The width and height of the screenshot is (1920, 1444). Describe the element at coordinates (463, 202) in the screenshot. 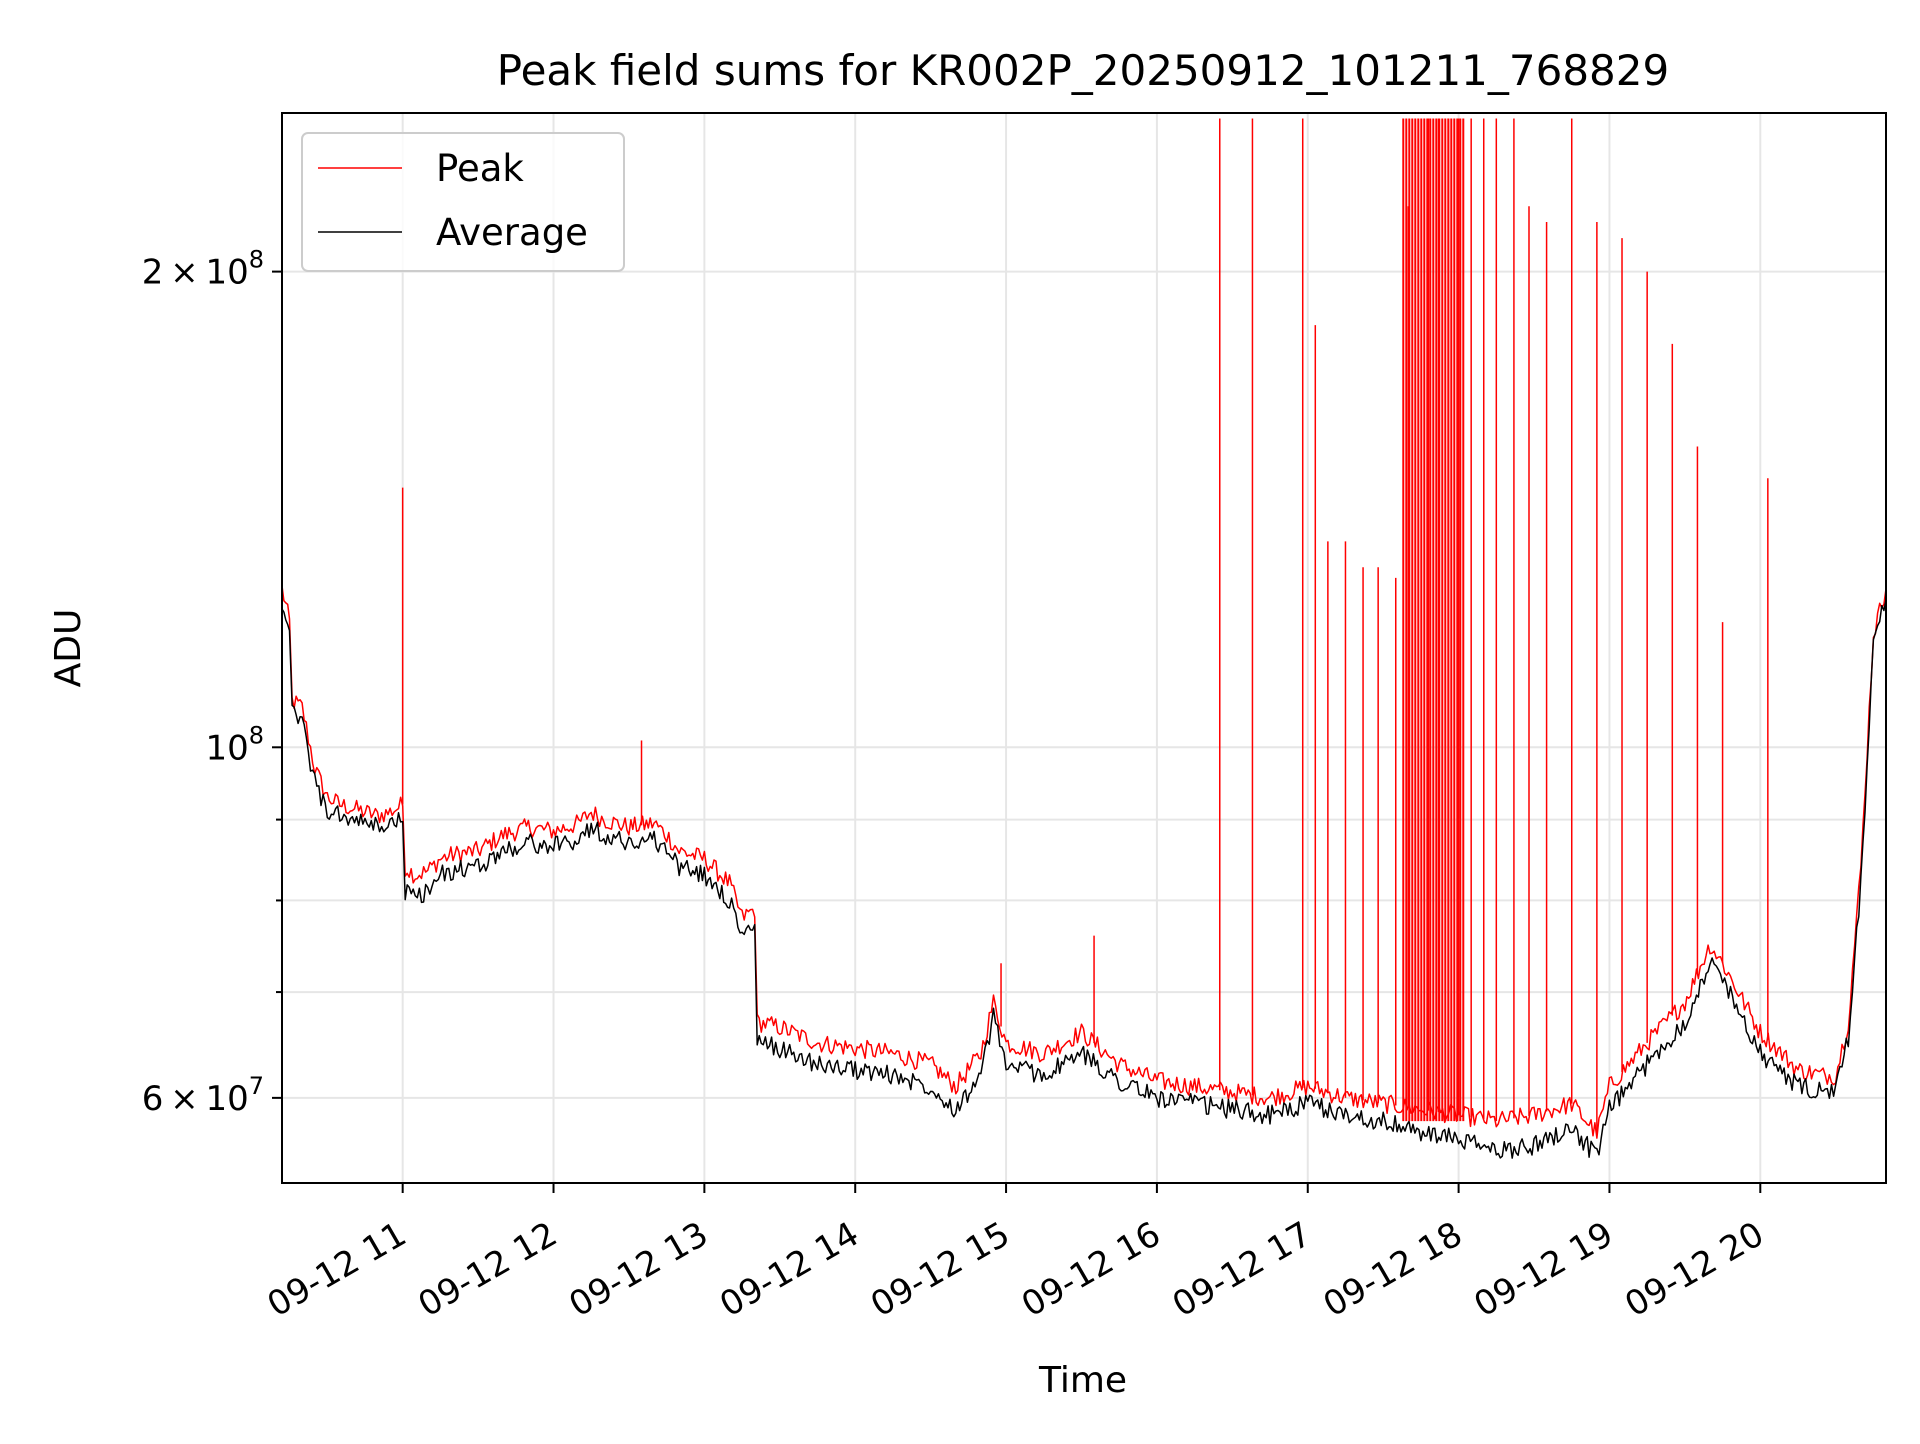

I see `legend: Peak Average` at that location.